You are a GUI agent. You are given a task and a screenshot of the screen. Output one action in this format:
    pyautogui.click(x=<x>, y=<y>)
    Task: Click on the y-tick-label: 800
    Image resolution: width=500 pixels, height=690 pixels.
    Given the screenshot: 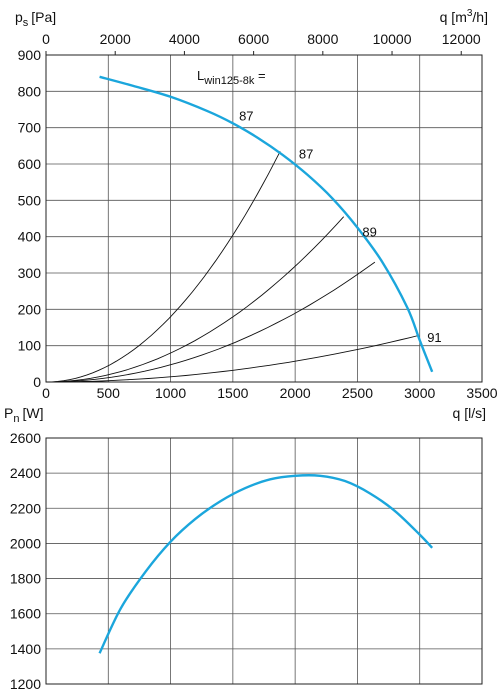 What is the action you would take?
    pyautogui.click(x=30, y=91)
    